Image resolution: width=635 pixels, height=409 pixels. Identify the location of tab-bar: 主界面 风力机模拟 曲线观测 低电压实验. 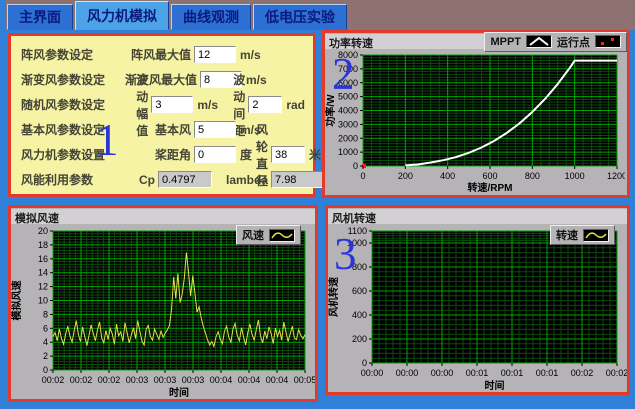
(317, 15).